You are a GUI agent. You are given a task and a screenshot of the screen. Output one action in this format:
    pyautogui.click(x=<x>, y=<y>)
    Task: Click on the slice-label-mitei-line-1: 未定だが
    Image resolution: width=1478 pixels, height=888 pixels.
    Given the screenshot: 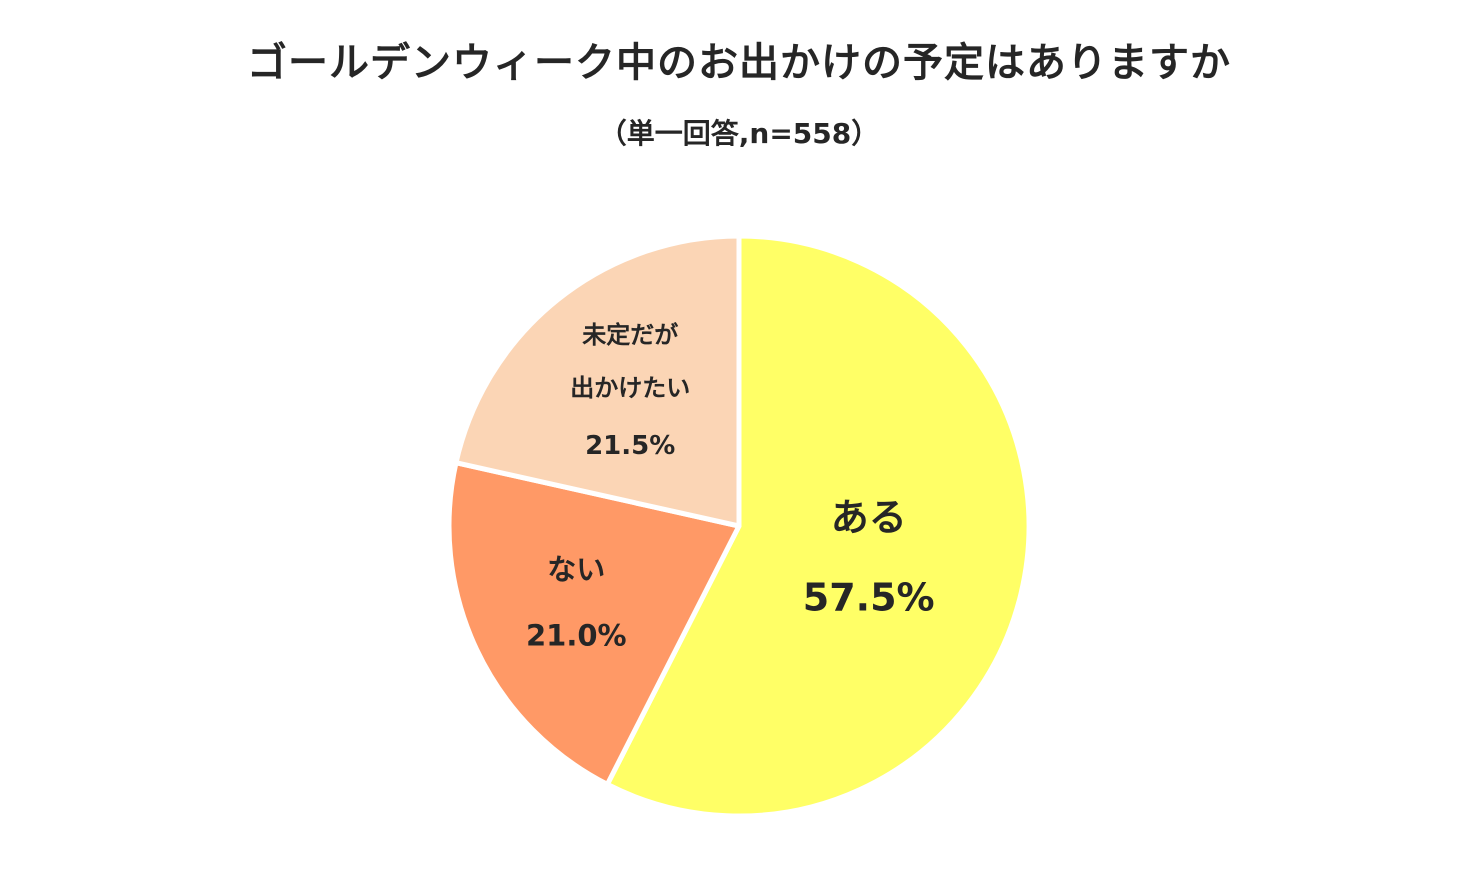 What is the action you would take?
    pyautogui.click(x=630, y=335)
    